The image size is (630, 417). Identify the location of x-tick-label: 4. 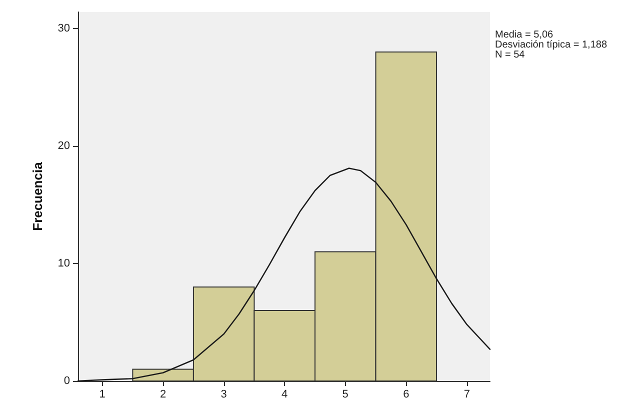
(285, 394).